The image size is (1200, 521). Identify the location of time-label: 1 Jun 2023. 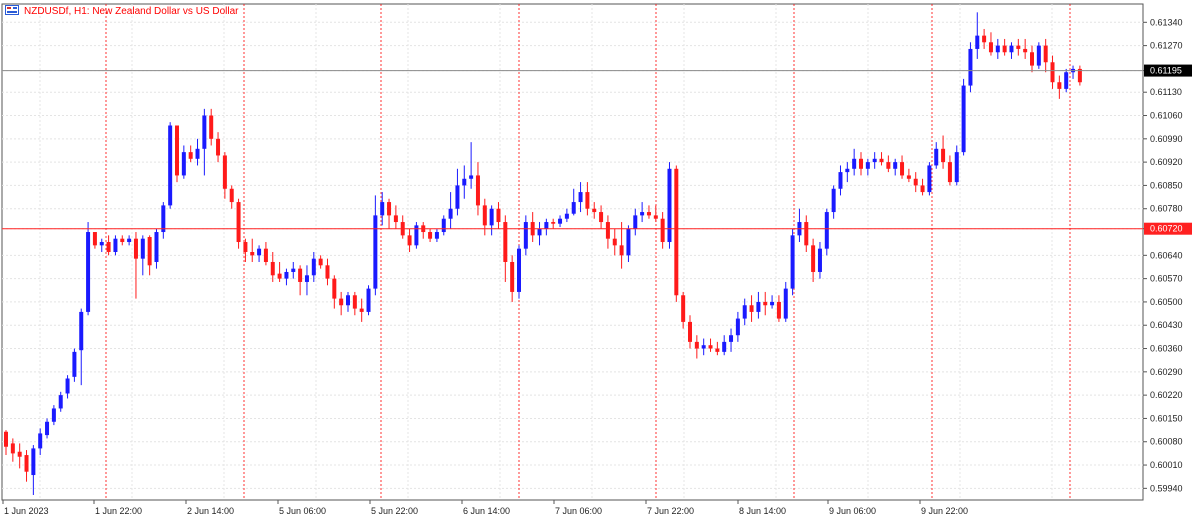
(26, 511).